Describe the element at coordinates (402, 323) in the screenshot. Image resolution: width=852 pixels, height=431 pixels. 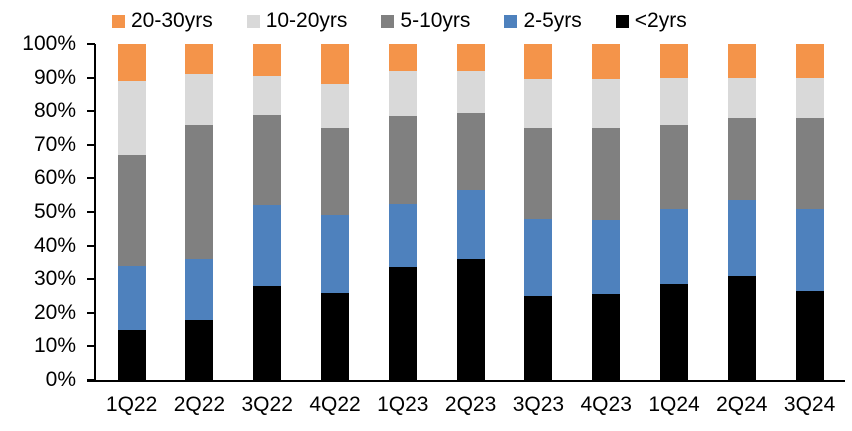
I see `bar-segment-1q23-2yrs` at that location.